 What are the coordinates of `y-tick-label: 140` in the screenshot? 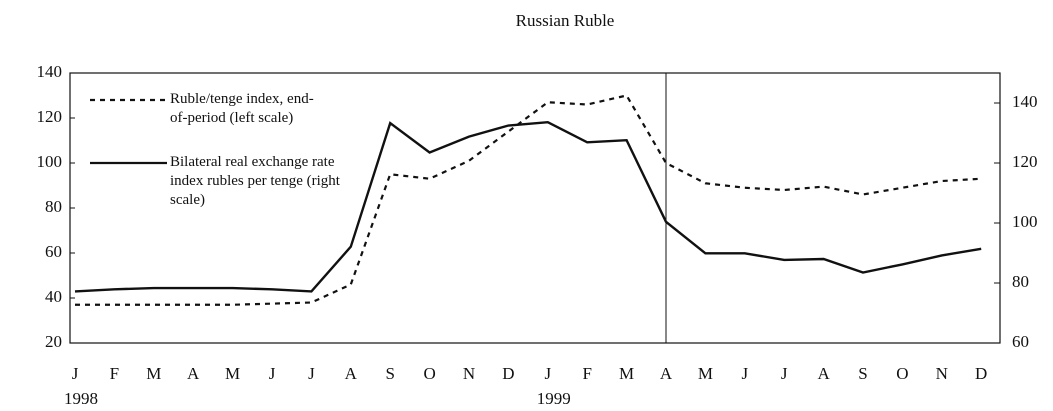 It's located at (50, 71).